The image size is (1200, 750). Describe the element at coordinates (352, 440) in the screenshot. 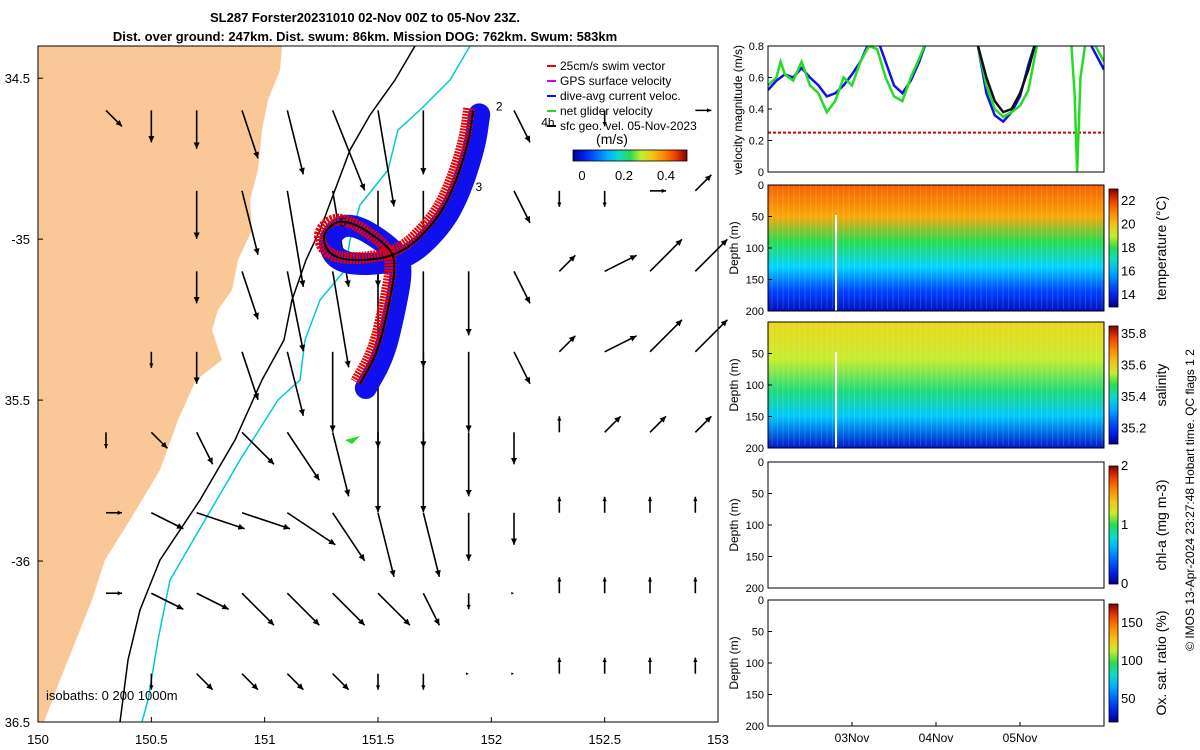

I see `net-glider-mark` at that location.